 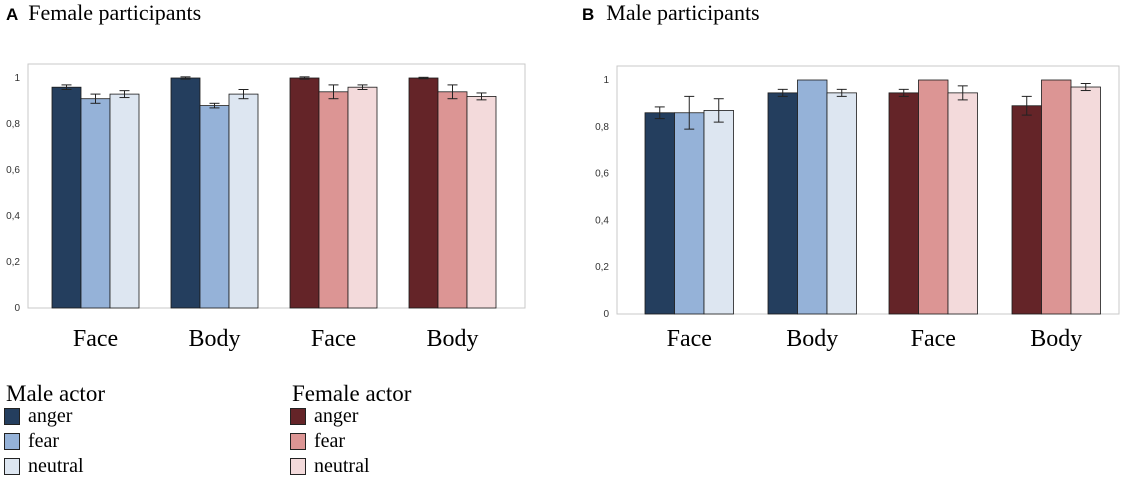 What do you see at coordinates (17, 78) in the screenshot?
I see `panel-a-ytick-label: 1` at bounding box center [17, 78].